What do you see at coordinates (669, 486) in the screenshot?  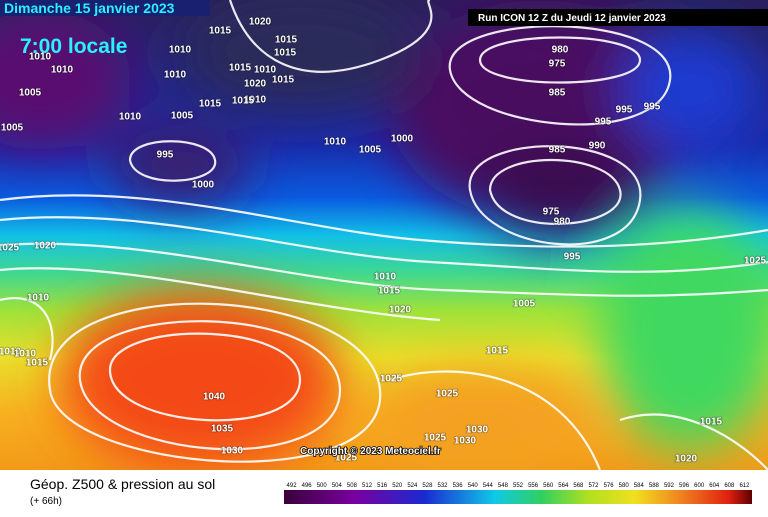 I see `scale-label: 592` at bounding box center [669, 486].